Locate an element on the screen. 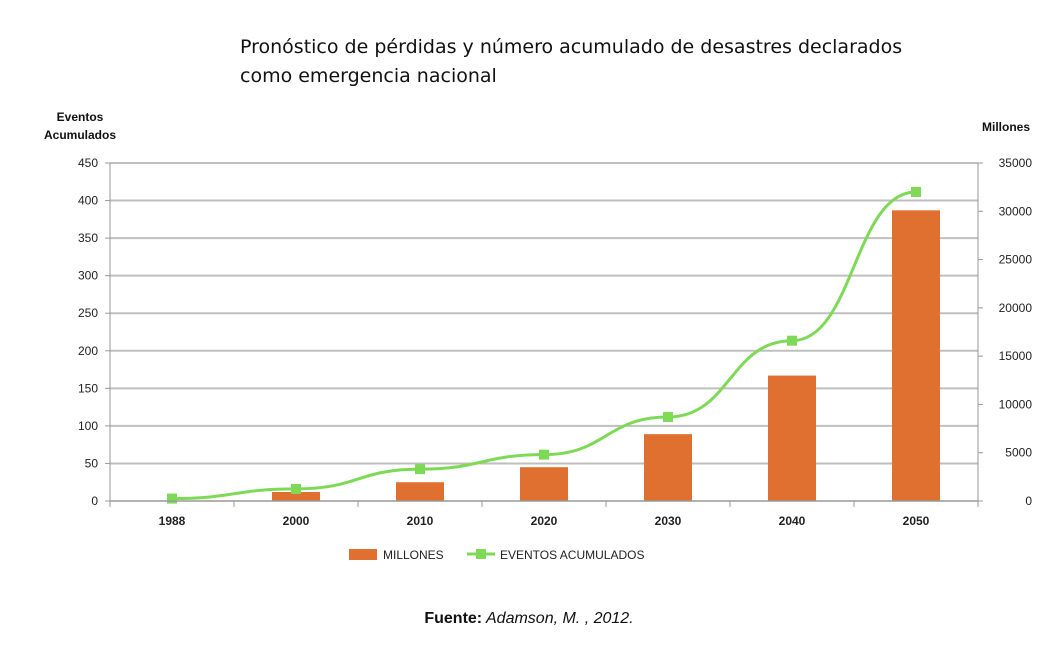 This screenshot has width=1058, height=652. y-left-tick-label: 450 is located at coordinates (88, 163).